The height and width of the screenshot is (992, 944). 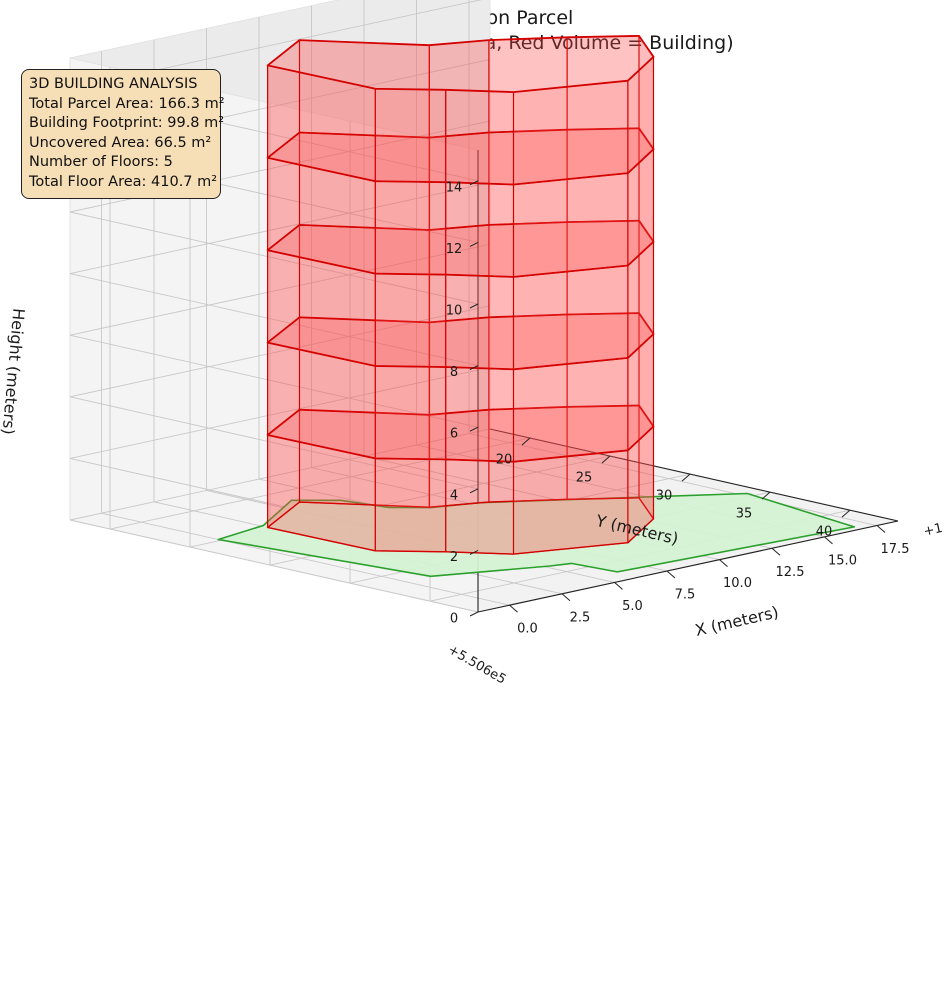 What do you see at coordinates (685, 595) in the screenshot?
I see `x-tick-label: 7.5` at bounding box center [685, 595].